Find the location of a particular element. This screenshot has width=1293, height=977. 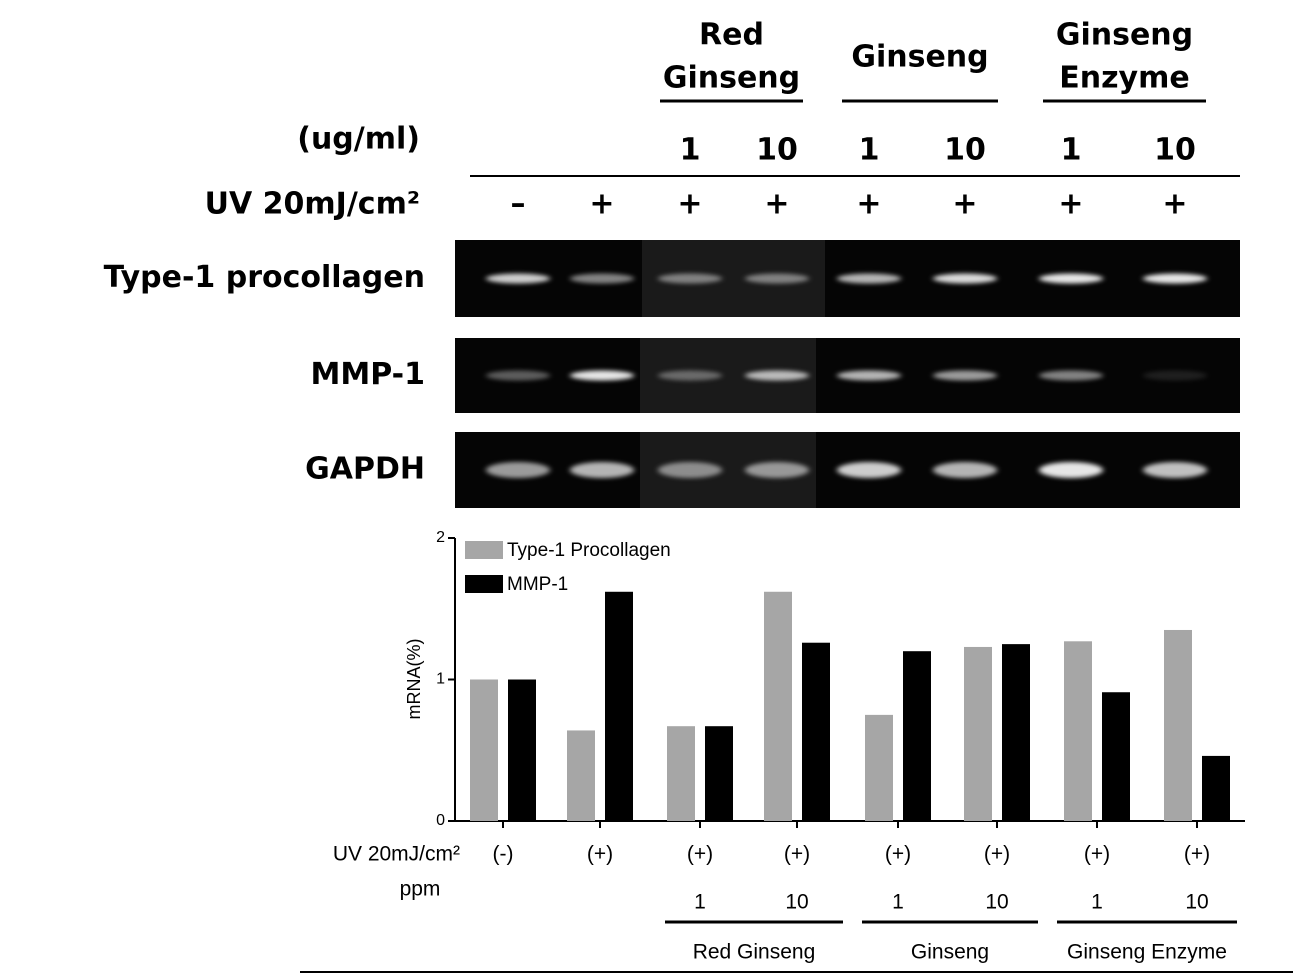

row-label: Type-1 procollagen is located at coordinates (264, 277).